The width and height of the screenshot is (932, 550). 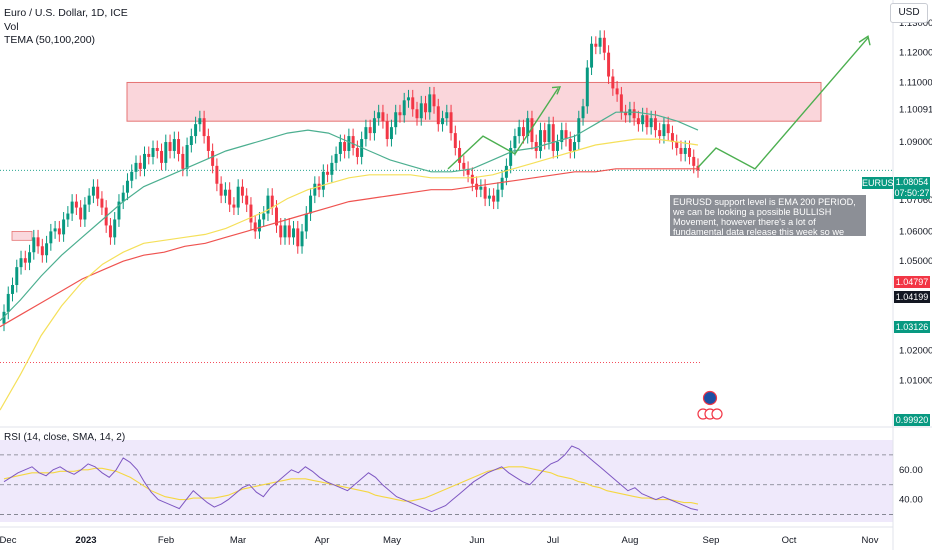 I want to click on price-tick-label: 1.13000, so click(x=915, y=23).